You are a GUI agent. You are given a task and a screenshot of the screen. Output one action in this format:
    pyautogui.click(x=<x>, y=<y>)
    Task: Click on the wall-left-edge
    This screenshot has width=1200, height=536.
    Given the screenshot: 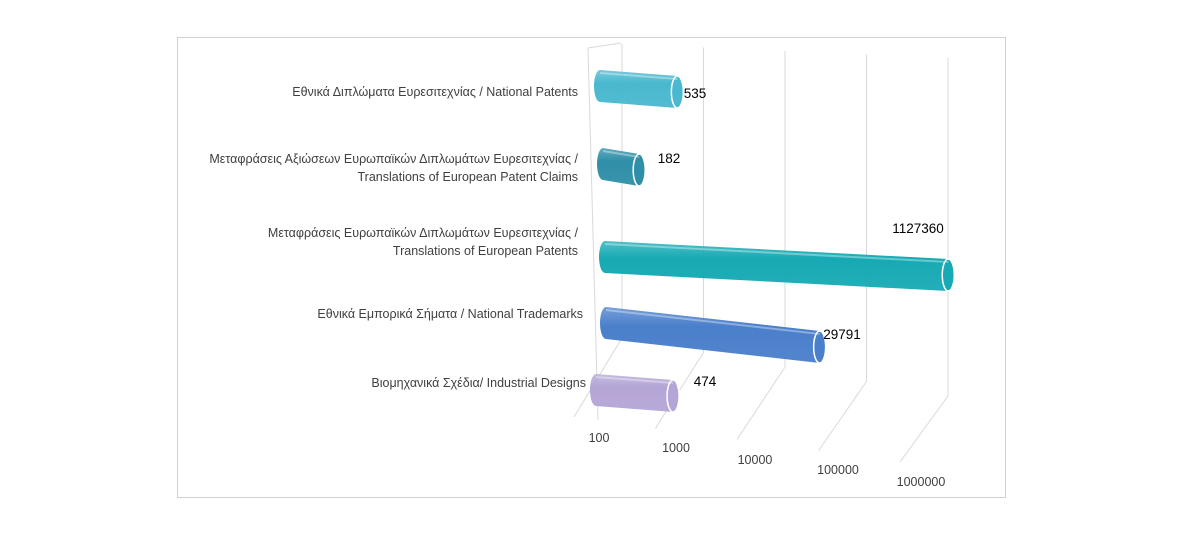 What is the action you would take?
    pyautogui.click(x=593, y=234)
    